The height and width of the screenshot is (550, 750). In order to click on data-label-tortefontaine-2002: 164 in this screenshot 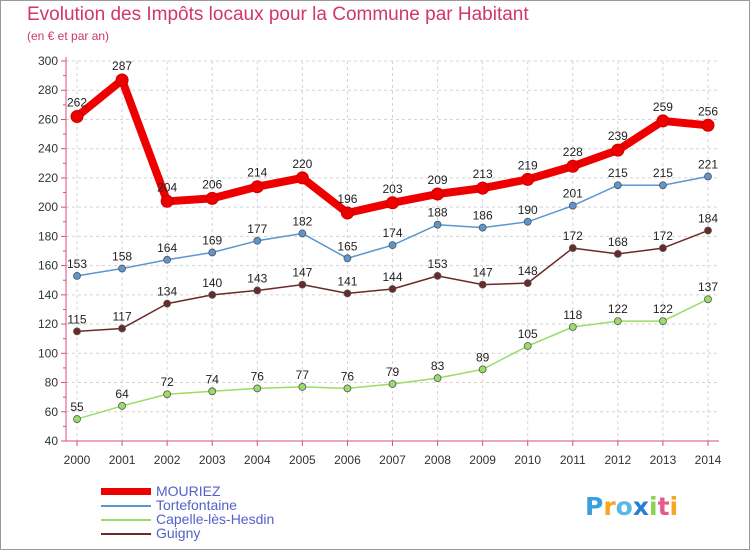, I will do `click(167, 248)`.